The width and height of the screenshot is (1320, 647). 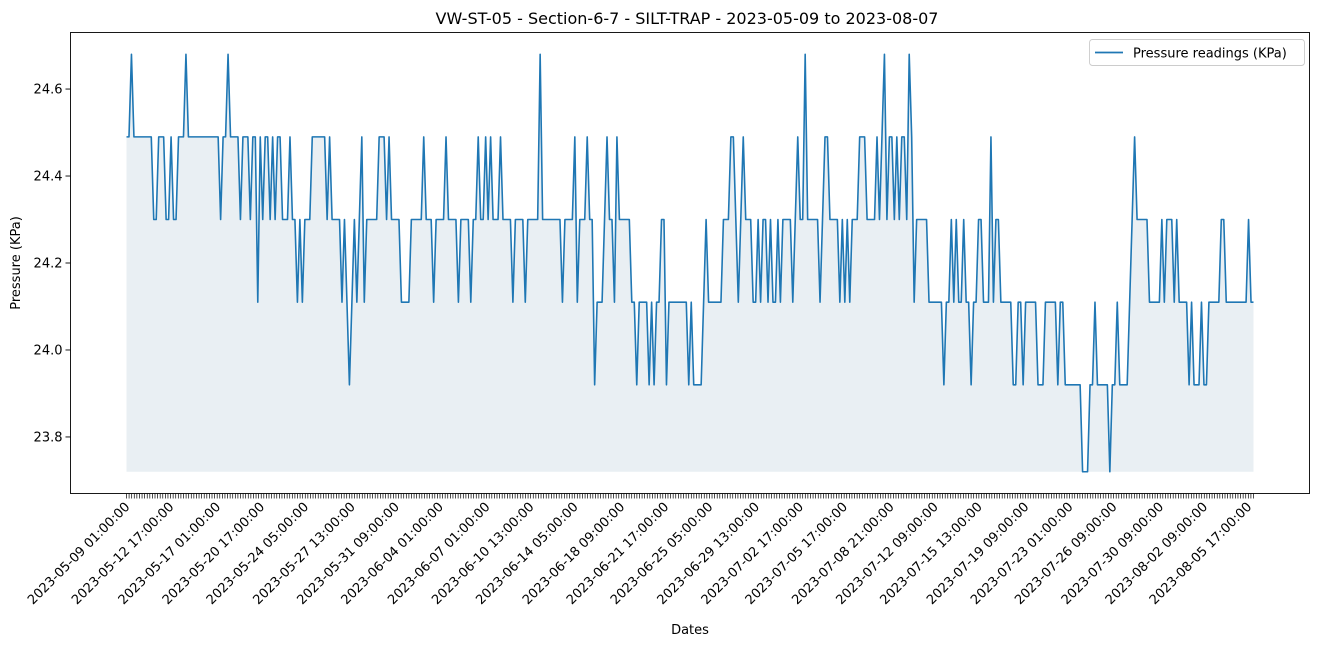 What do you see at coordinates (48, 437) in the screenshot?
I see `y-tick-label: 23.8` at bounding box center [48, 437].